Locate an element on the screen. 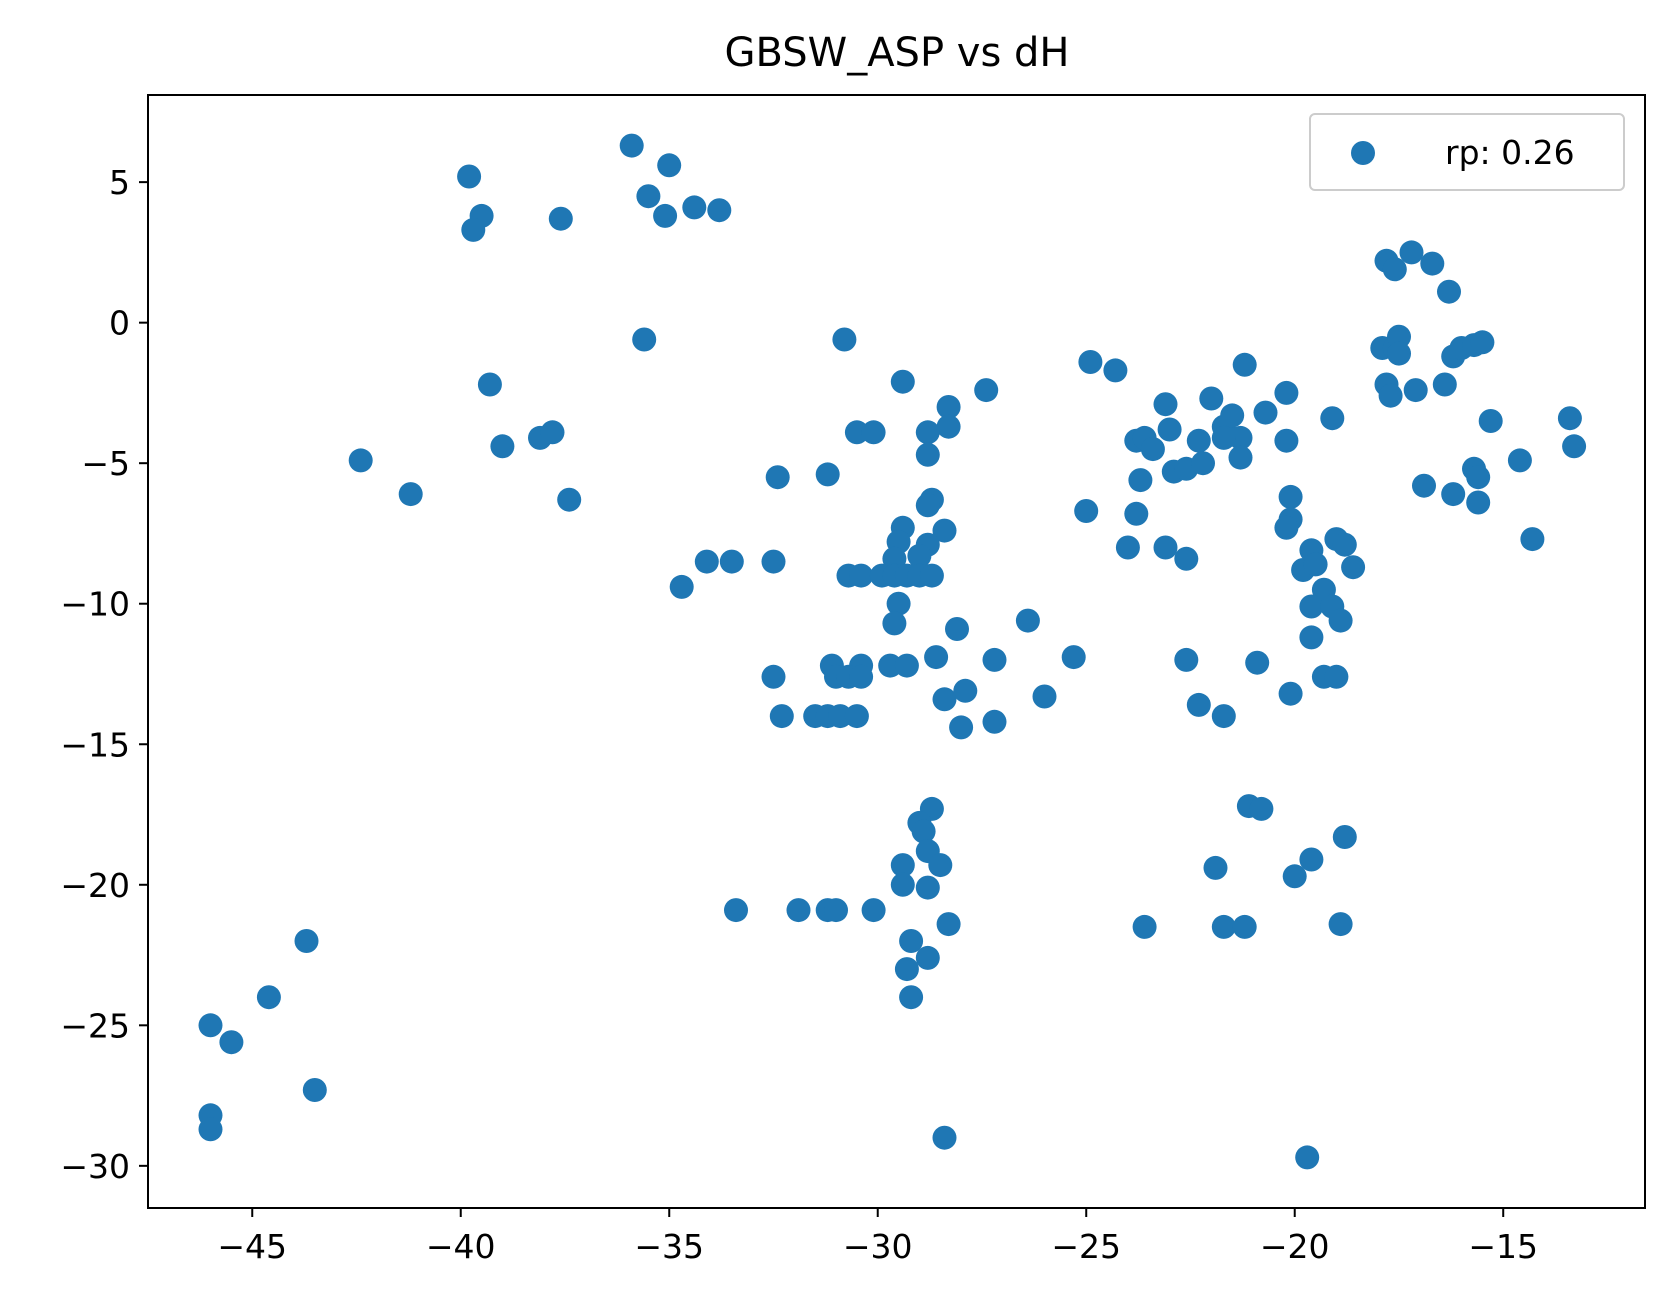 This screenshot has width=1665, height=1302. y-tick-label: −30 is located at coordinates (95, 1166).